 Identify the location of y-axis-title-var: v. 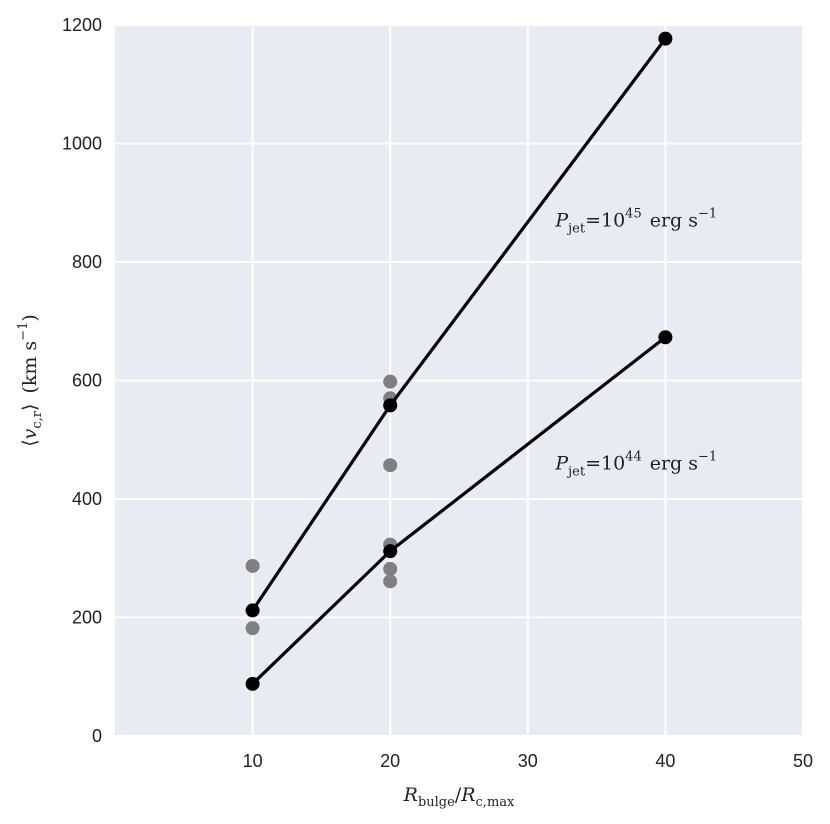
(30, 433).